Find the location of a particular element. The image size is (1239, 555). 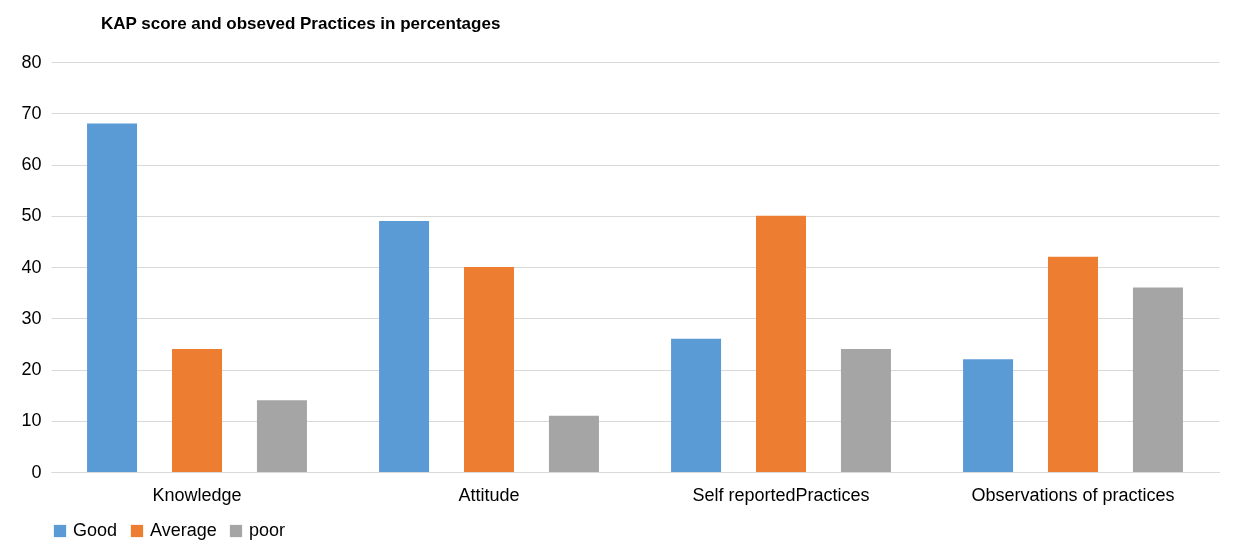

y-tick-label: 20 is located at coordinates (31, 369).